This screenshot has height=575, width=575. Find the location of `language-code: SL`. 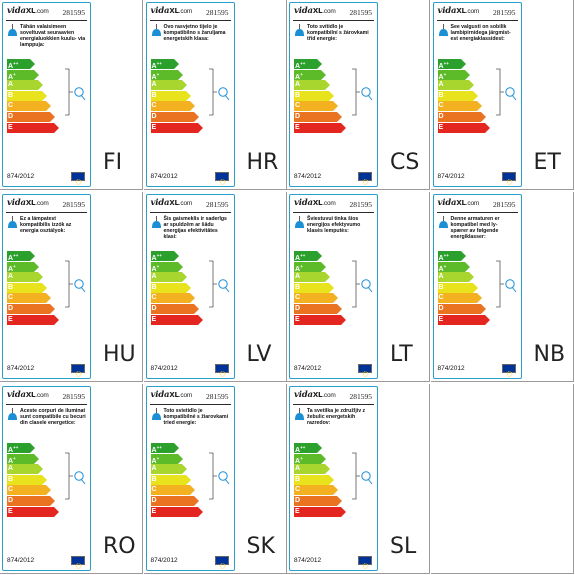

language-code: SL is located at coordinates (403, 546).